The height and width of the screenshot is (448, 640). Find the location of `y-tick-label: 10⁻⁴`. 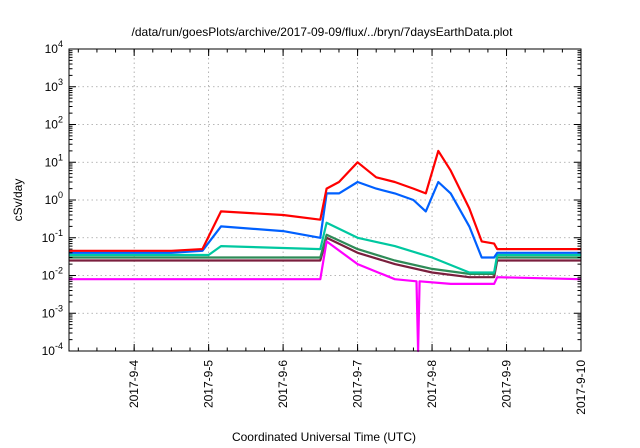

y-tick-label: 10⁻⁴ is located at coordinates (52, 349).